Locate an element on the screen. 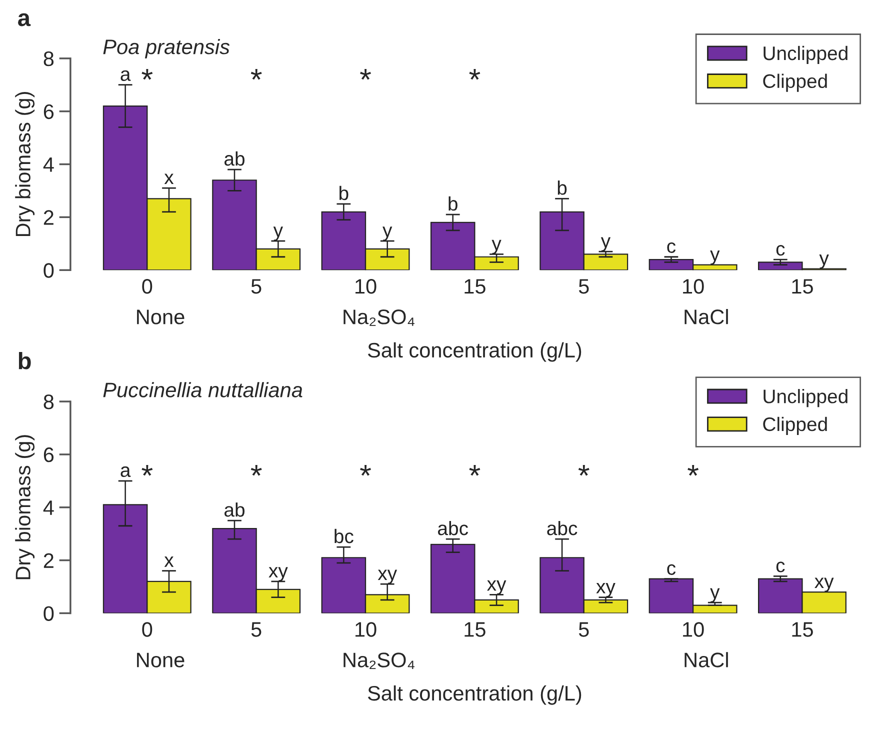  text: b is located at coordinates (24, 361).